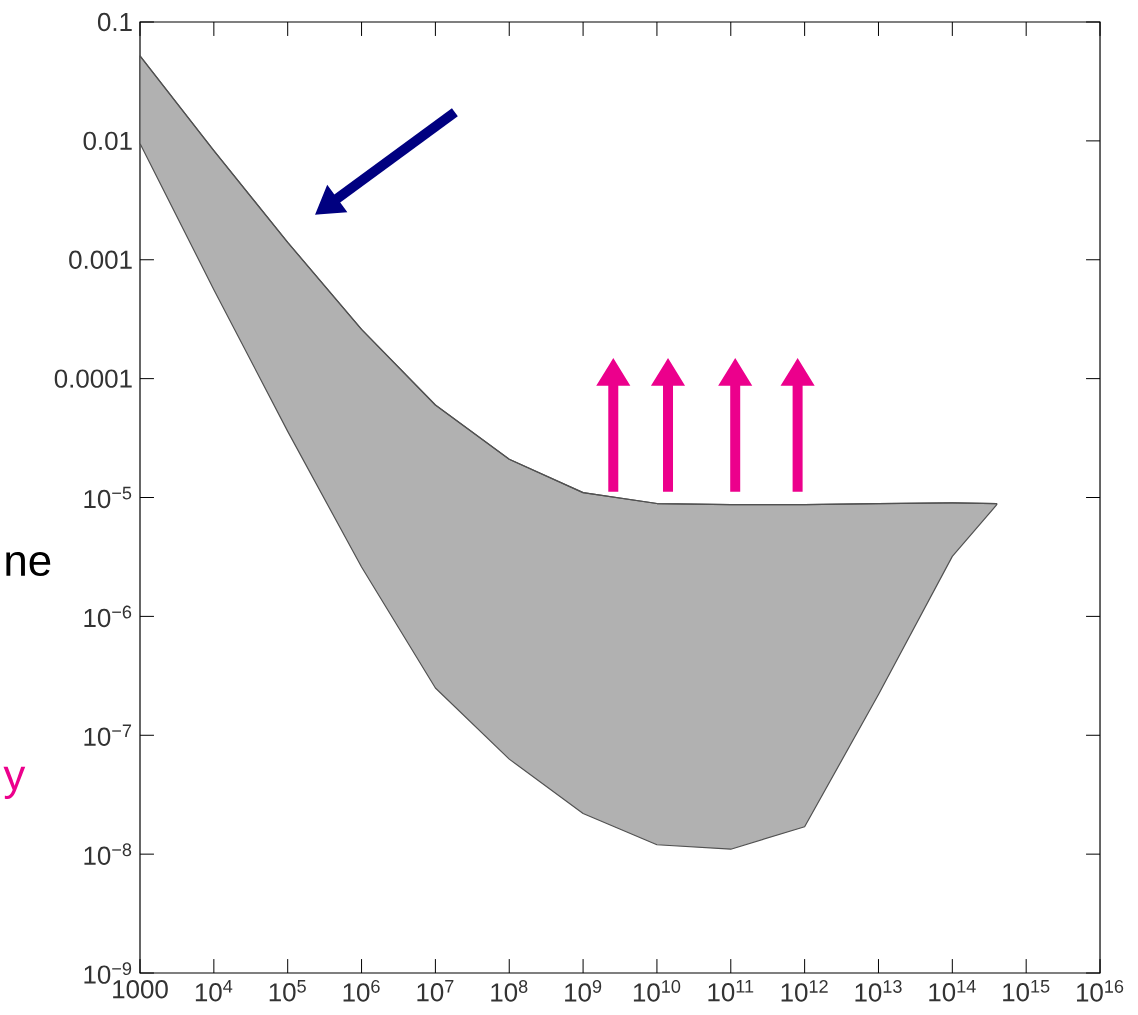  What do you see at coordinates (583, 991) in the screenshot?
I see `x-tick-label: 10$^{9}$` at bounding box center [583, 991].